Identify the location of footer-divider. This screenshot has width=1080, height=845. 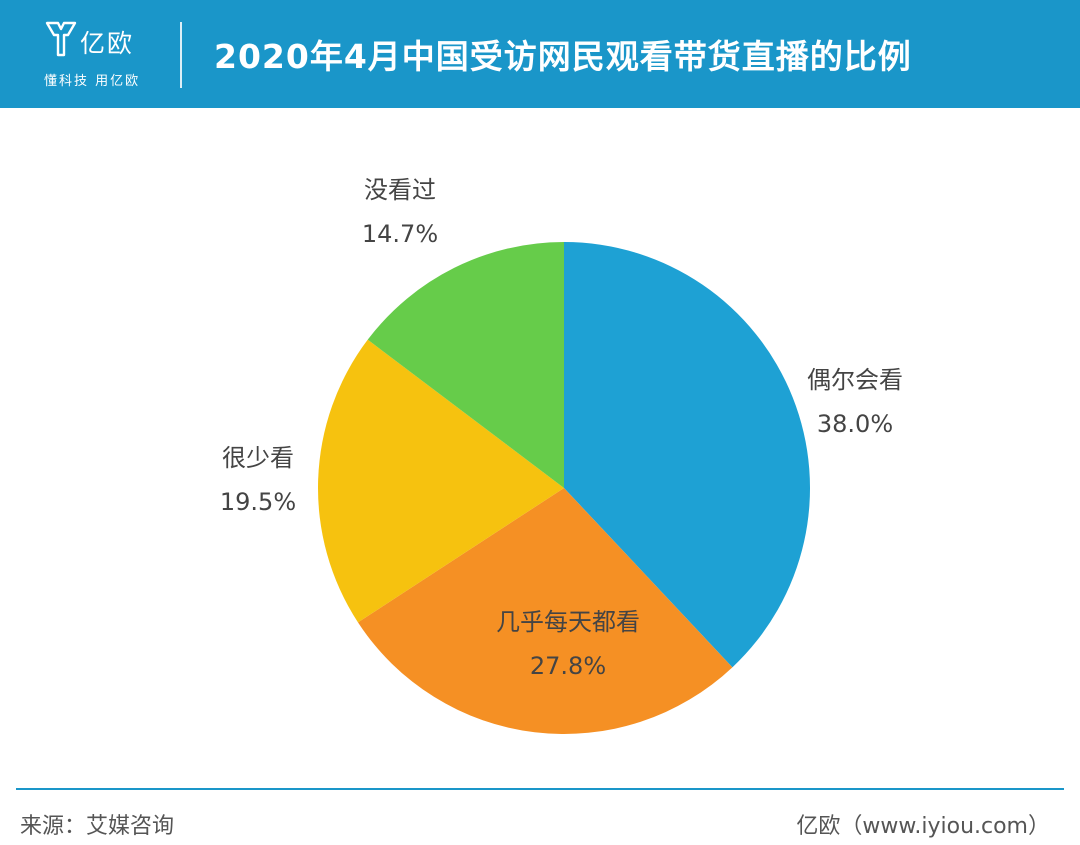
(540, 789).